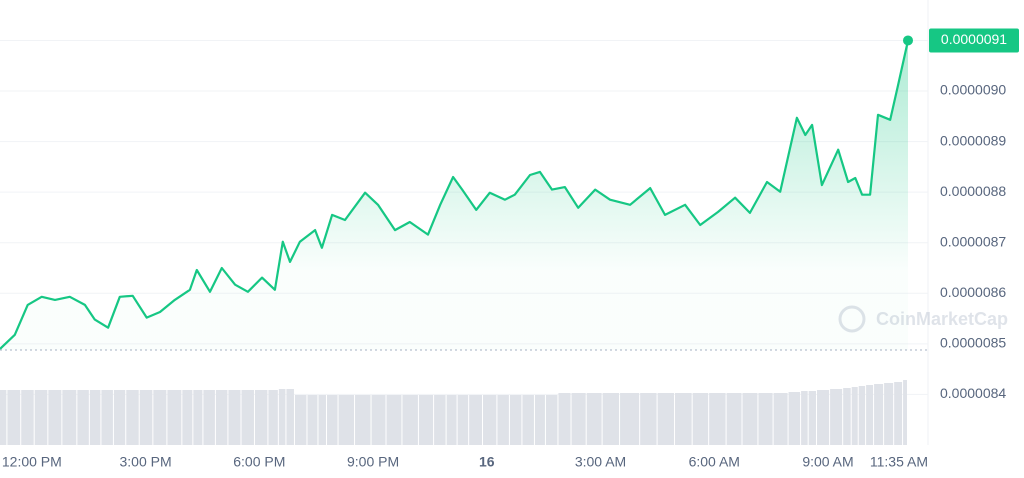 Image resolution: width=1024 pixels, height=478 pixels. Describe the element at coordinates (487, 462) in the screenshot. I see `x-tick-label: 16` at that location.